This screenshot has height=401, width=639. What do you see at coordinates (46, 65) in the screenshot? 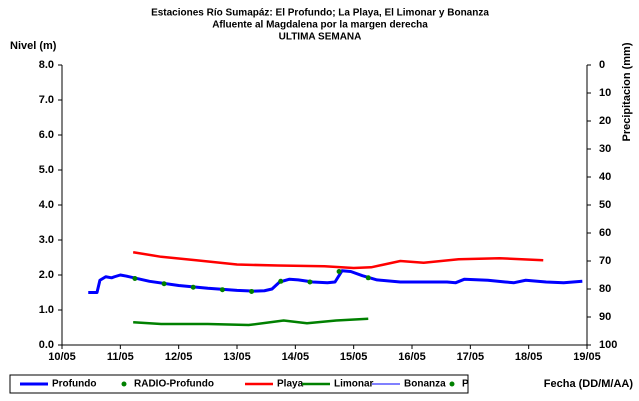
I see `y-tick-label: 8.0` at bounding box center [46, 65].